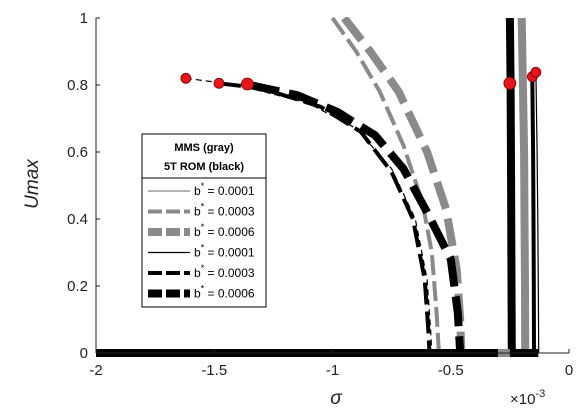  I want to click on y-tick-label: 0, so click(84, 353).